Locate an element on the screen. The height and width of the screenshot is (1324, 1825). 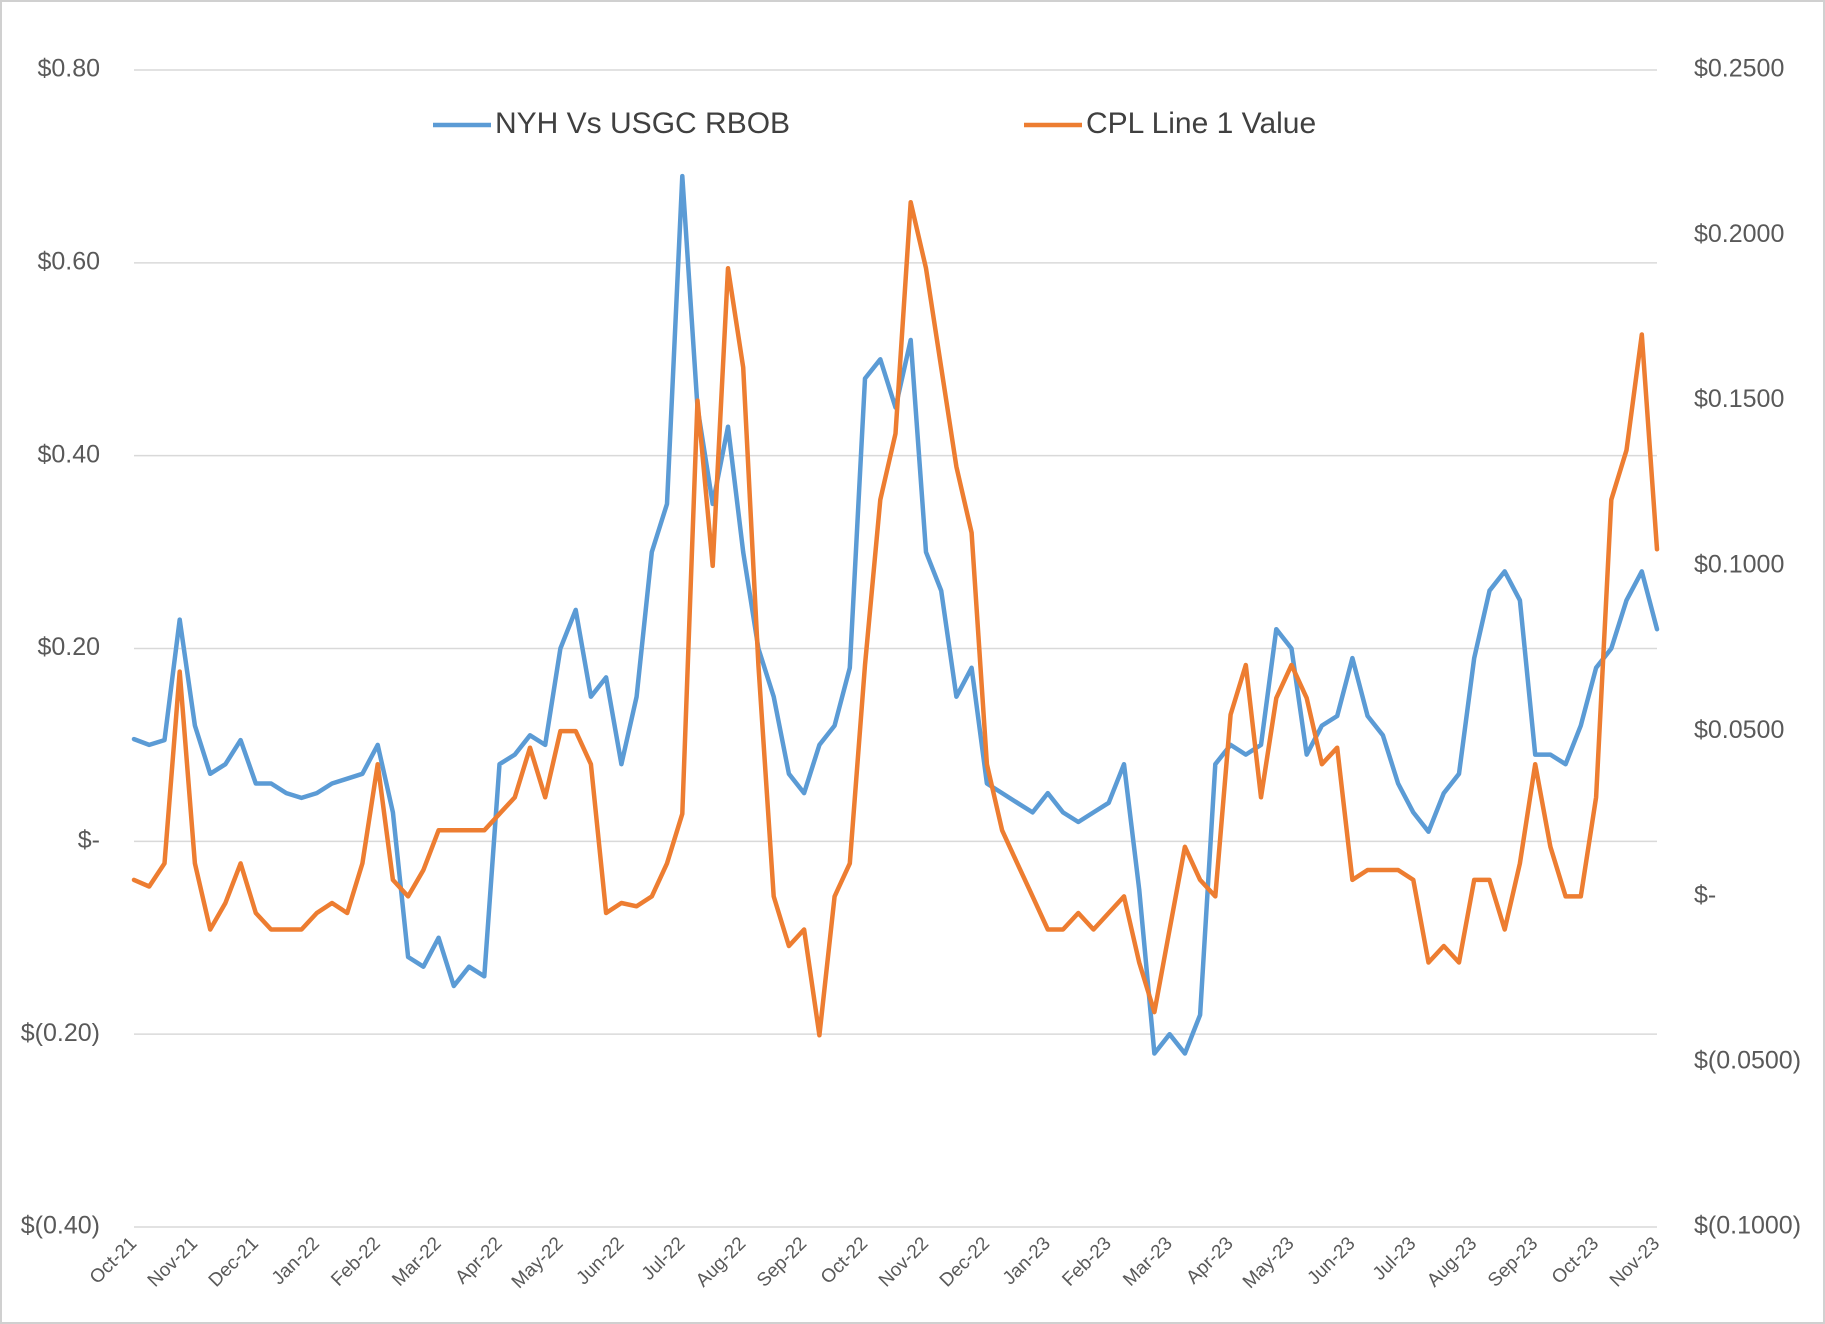
legend-label: NYH Vs USGC RBOB is located at coordinates (642, 123).